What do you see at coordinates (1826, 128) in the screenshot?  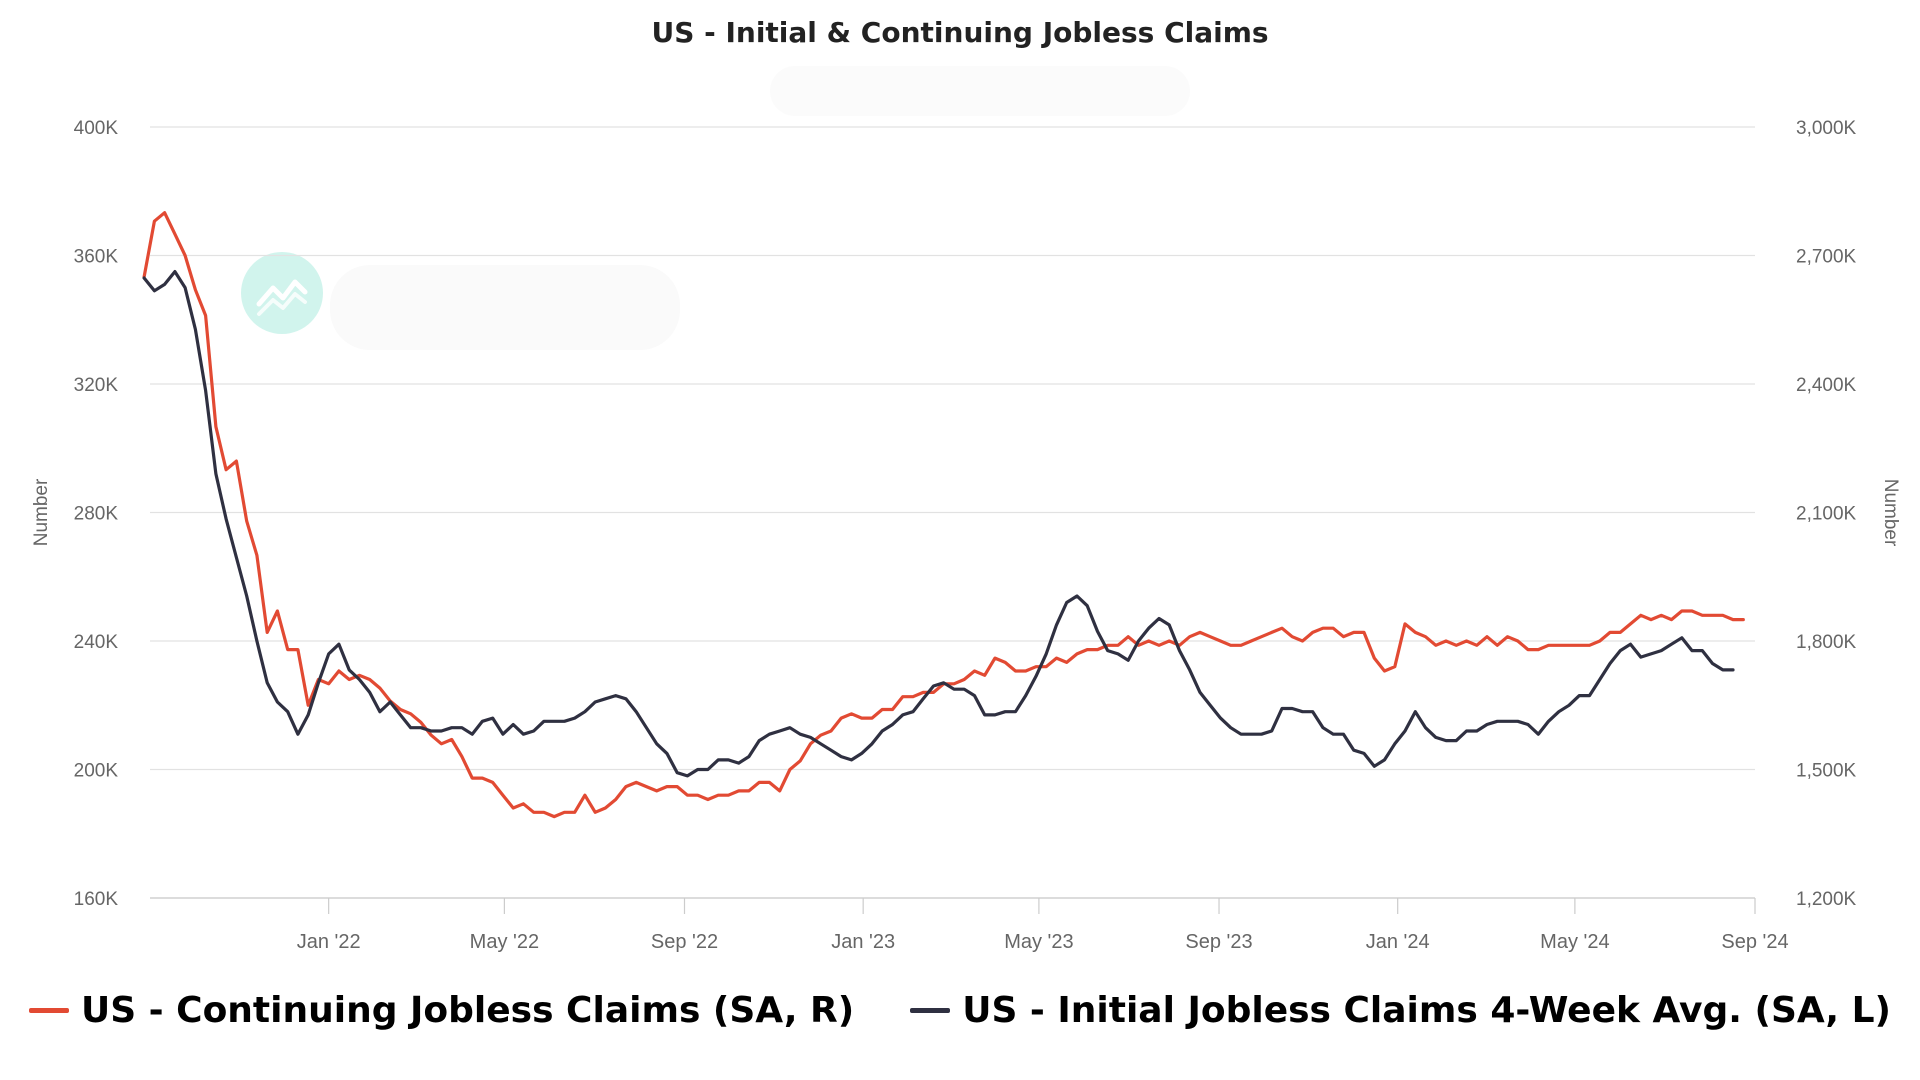 I see `right-tick-label: 3,000K` at bounding box center [1826, 128].